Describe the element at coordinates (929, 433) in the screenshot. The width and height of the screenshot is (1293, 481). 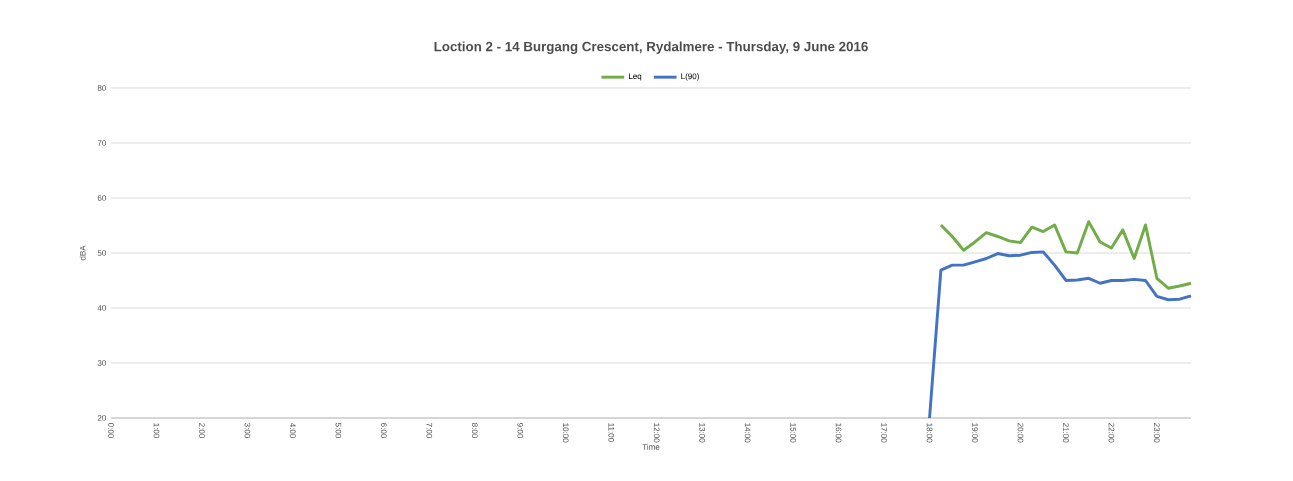
I see `x-tick-label: 18:00` at that location.